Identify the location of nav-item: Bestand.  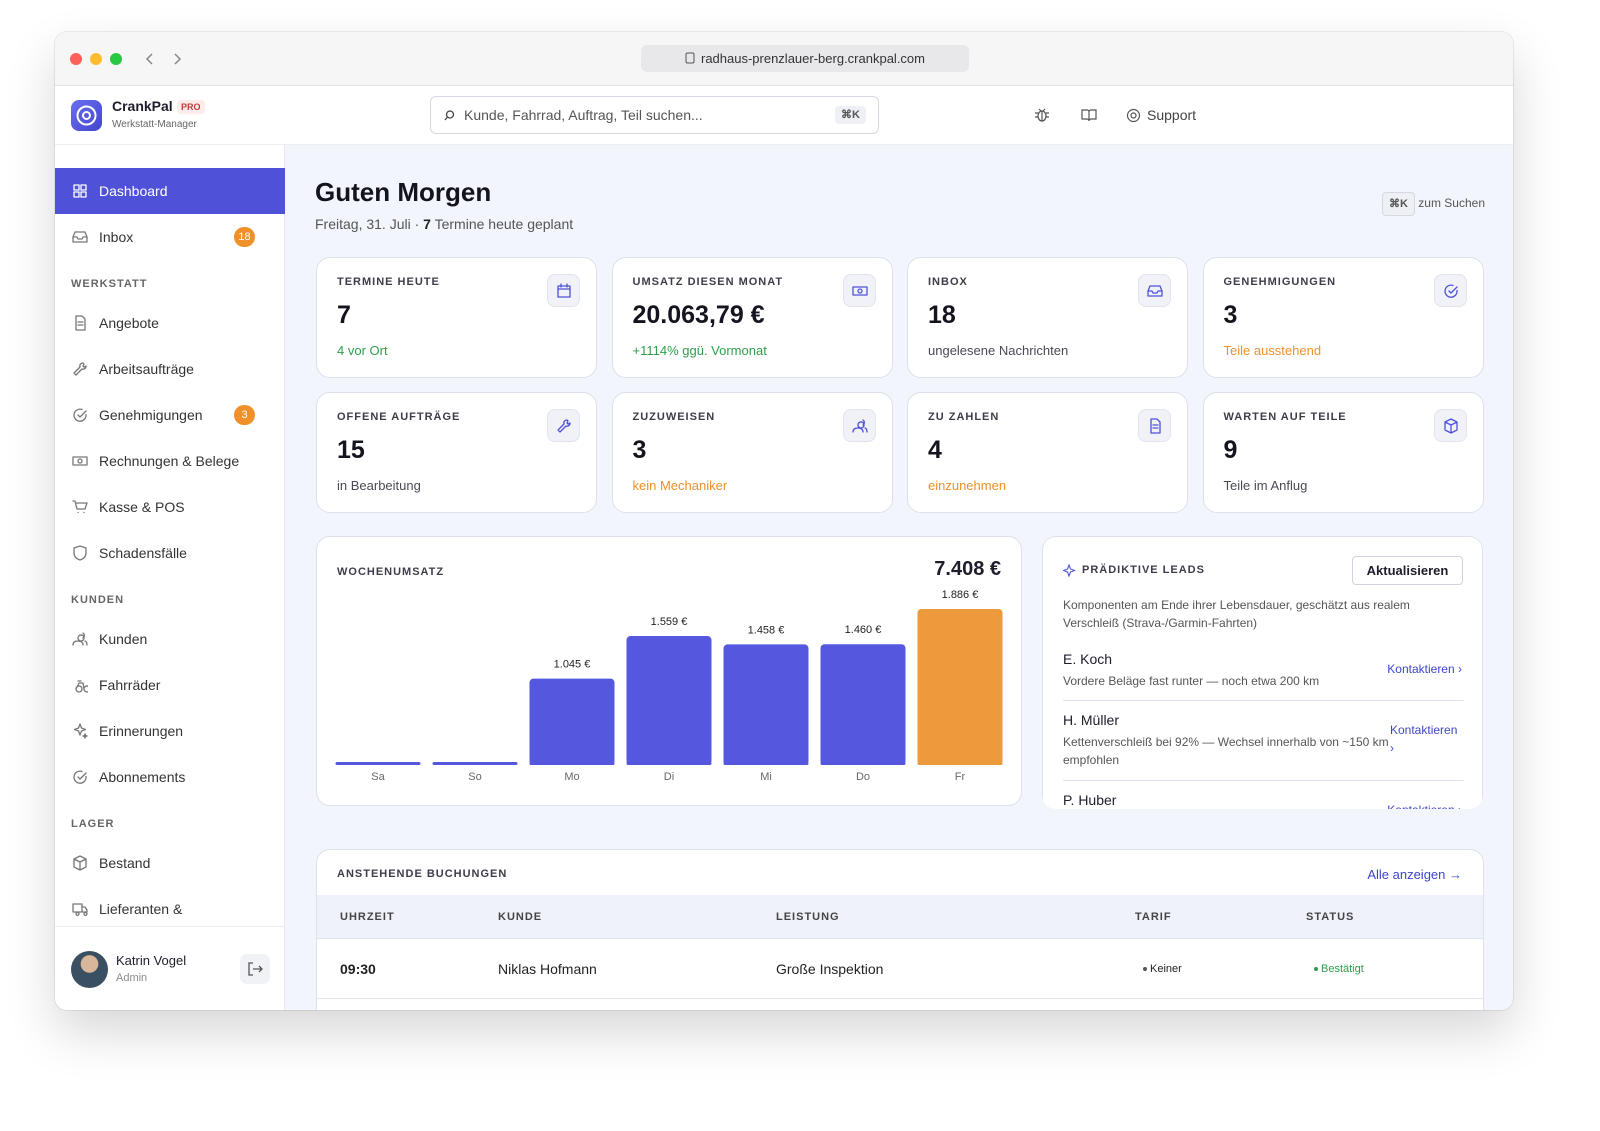
(170, 863).